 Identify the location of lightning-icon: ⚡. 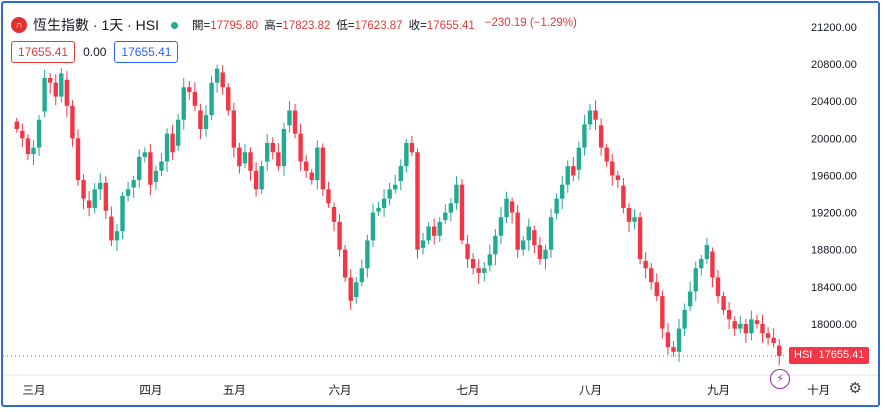
(780, 378).